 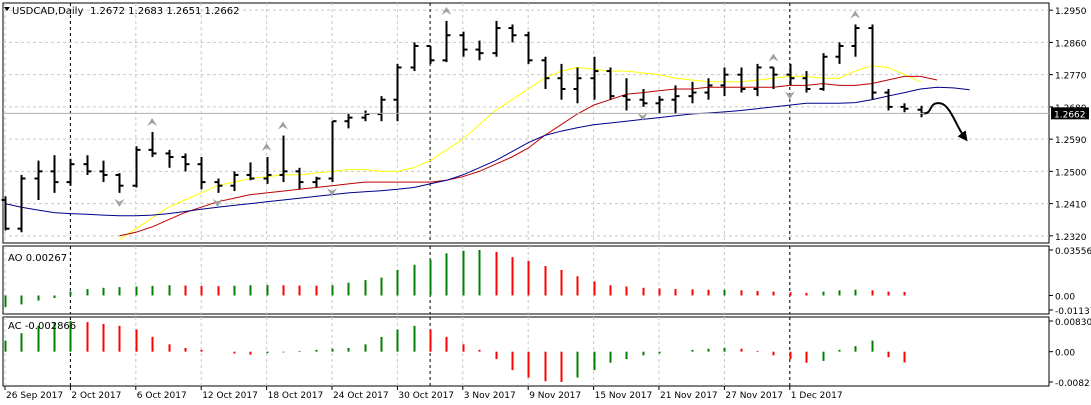 I want to click on current-price-label: 1.2662, so click(x=1070, y=115).